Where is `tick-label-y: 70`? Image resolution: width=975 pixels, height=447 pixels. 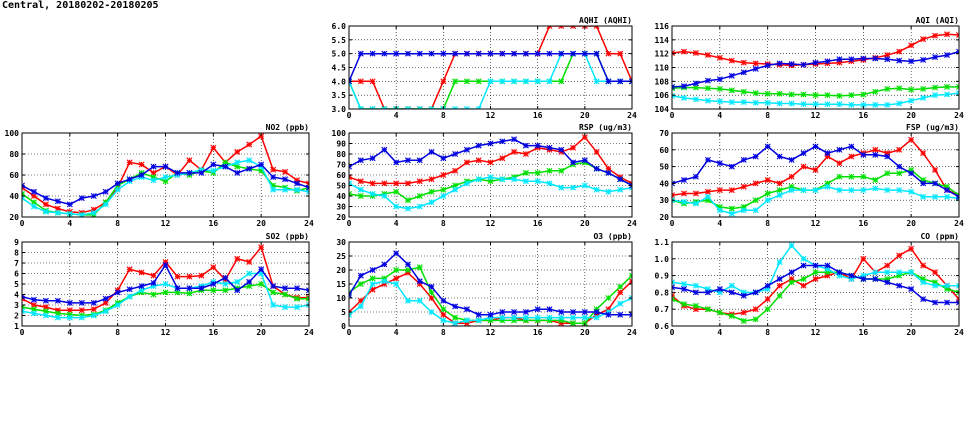
tick-label-y: 70 is located at coordinates (664, 133).